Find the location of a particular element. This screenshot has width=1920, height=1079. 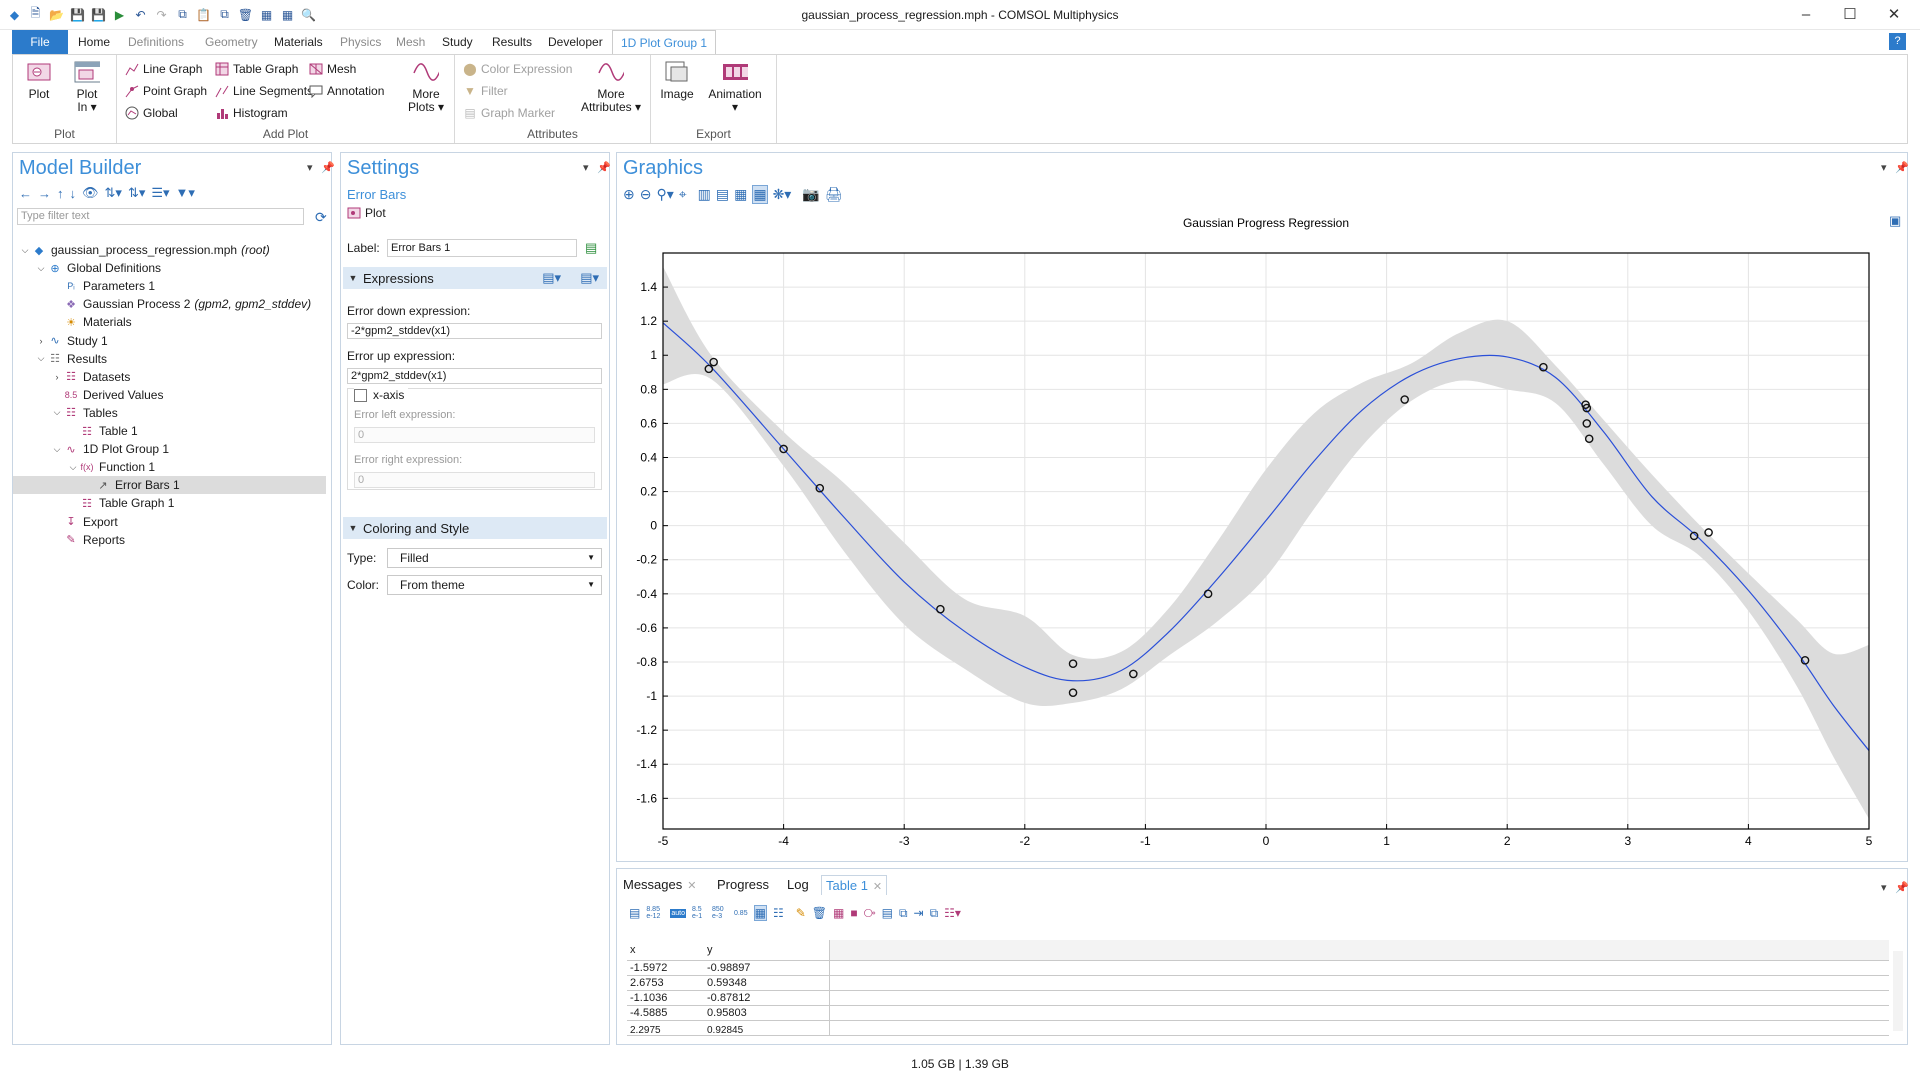

tree-item-tables: ⌵ ☷ Tables is located at coordinates (65, 413).